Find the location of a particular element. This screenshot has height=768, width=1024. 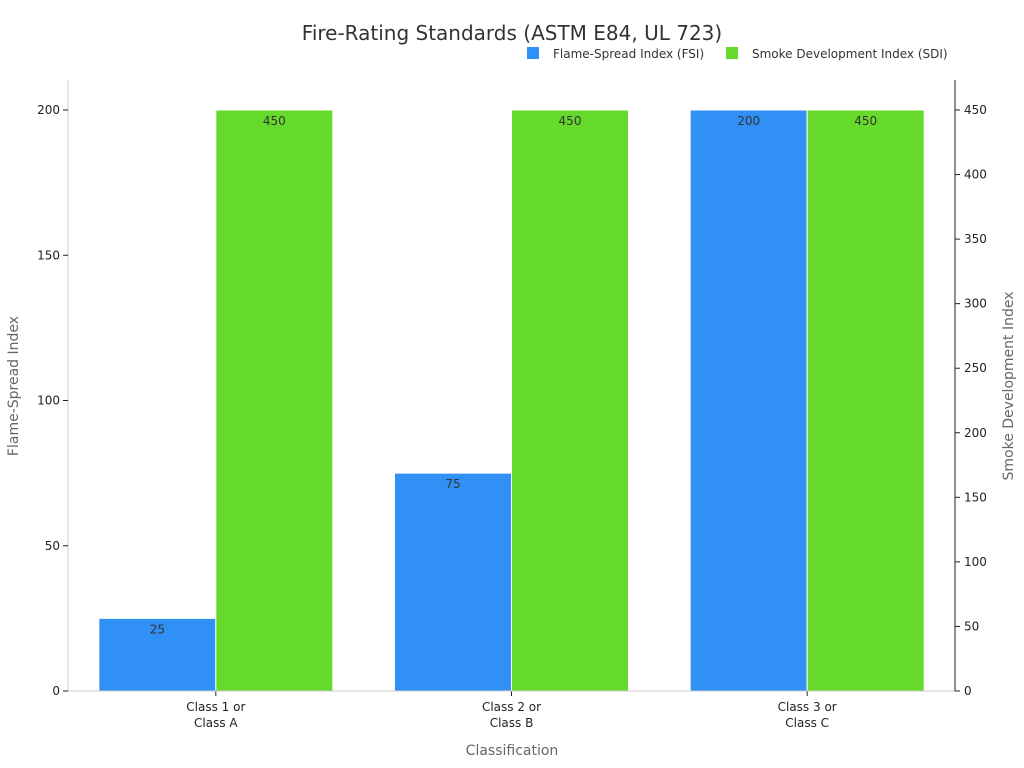

x-tick-label: Class C is located at coordinates (807, 723).